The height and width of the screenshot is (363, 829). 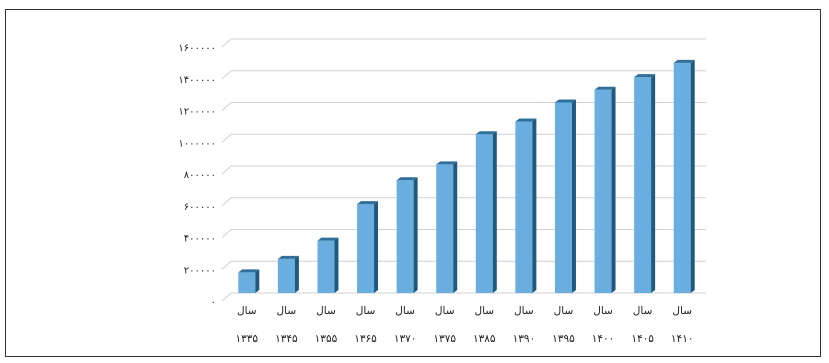 I want to click on x-tick-label: ۱۴۰۵, so click(x=642, y=339).